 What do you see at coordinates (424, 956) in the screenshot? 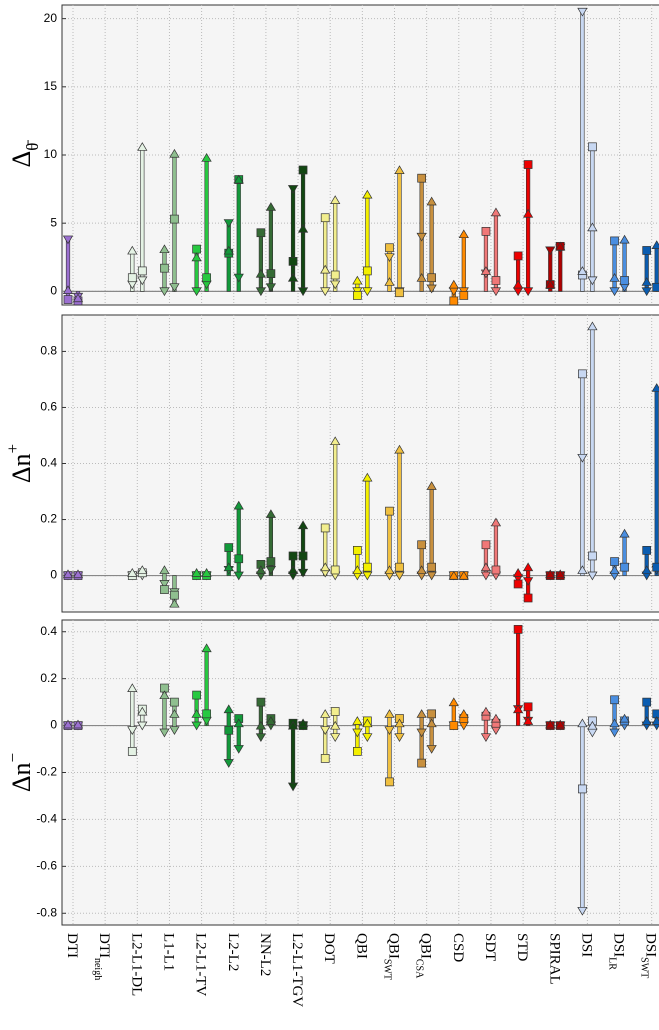
I see `x-tick-label: QBICSA` at bounding box center [424, 956].